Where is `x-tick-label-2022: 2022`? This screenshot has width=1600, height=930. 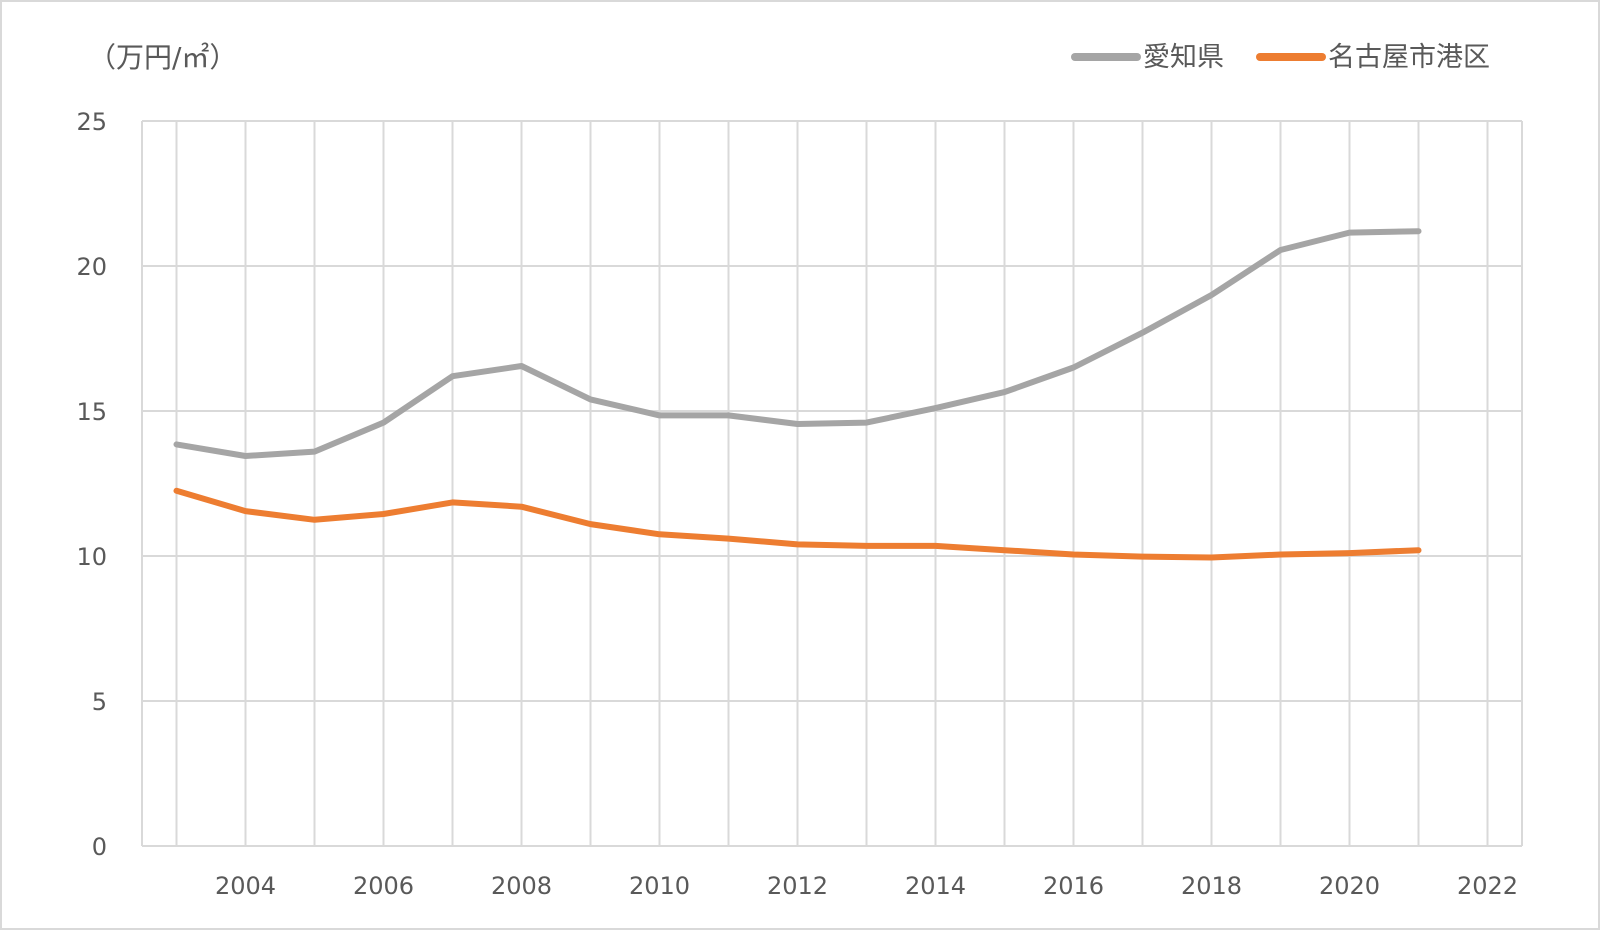 x-tick-label-2022: 2022 is located at coordinates (1487, 886).